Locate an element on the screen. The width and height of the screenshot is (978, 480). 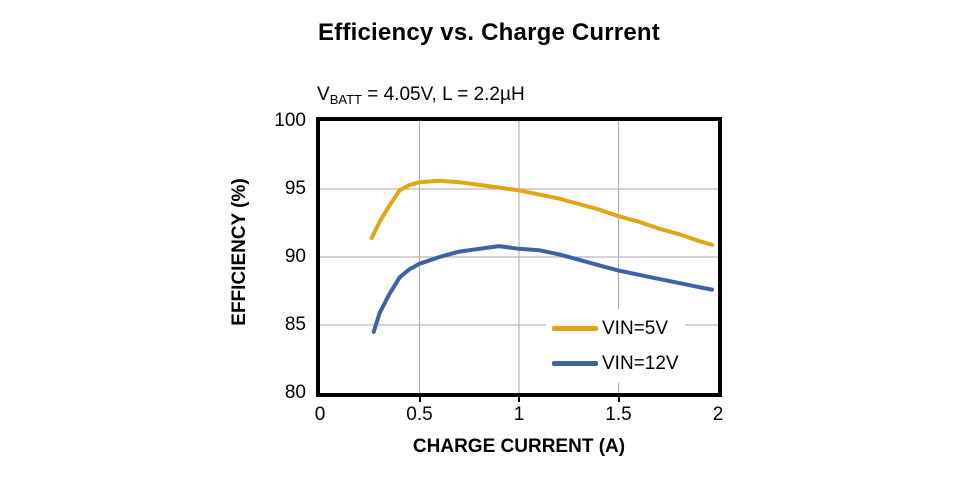
subtitle-subscript: BATT is located at coordinates (345, 99).